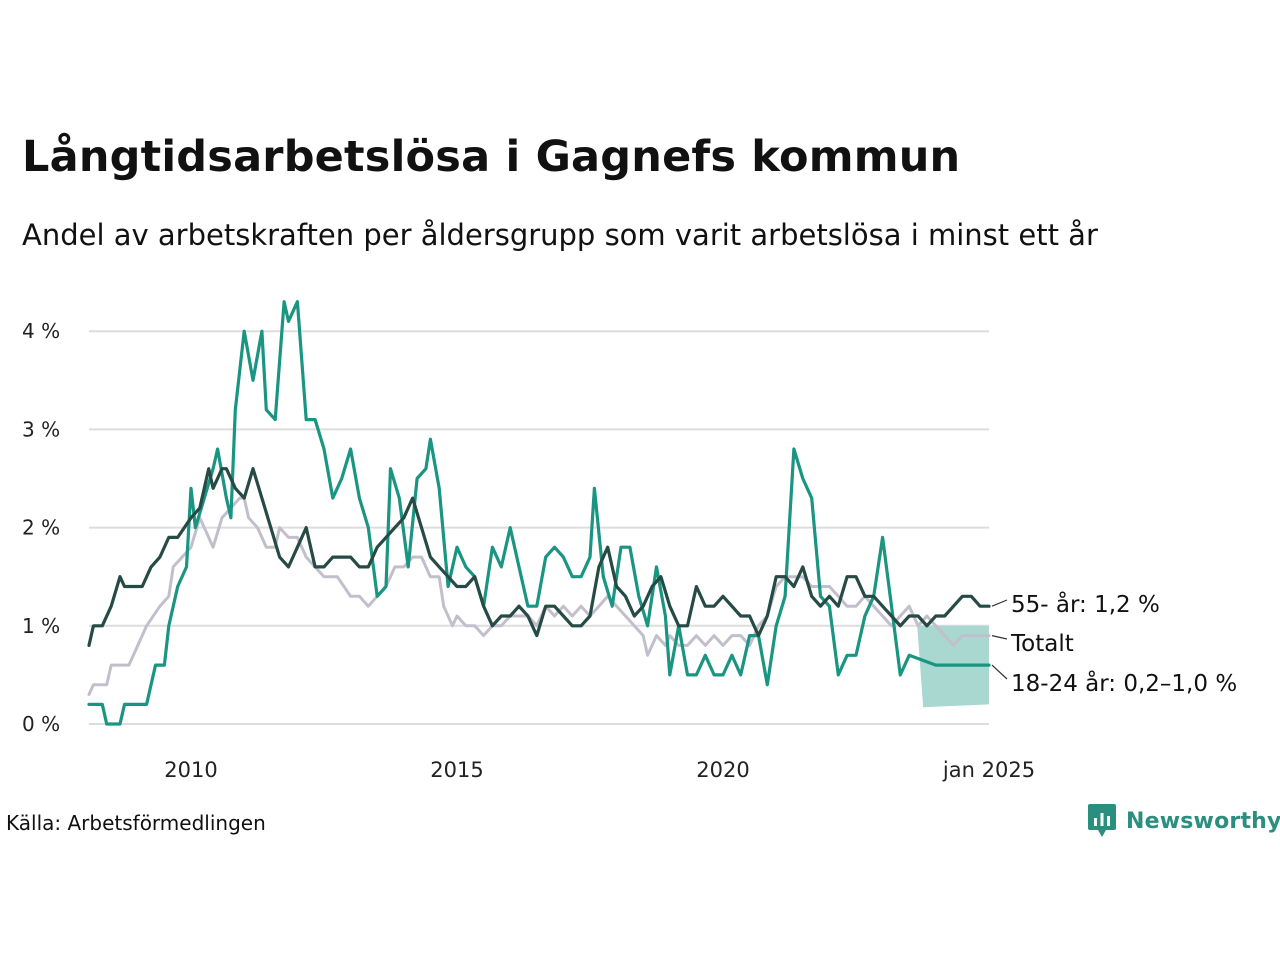 The height and width of the screenshot is (960, 1280). Describe the element at coordinates (1085, 604) in the screenshot. I see `series-label-age_55_plus: 55- år: 1,2 %` at that location.